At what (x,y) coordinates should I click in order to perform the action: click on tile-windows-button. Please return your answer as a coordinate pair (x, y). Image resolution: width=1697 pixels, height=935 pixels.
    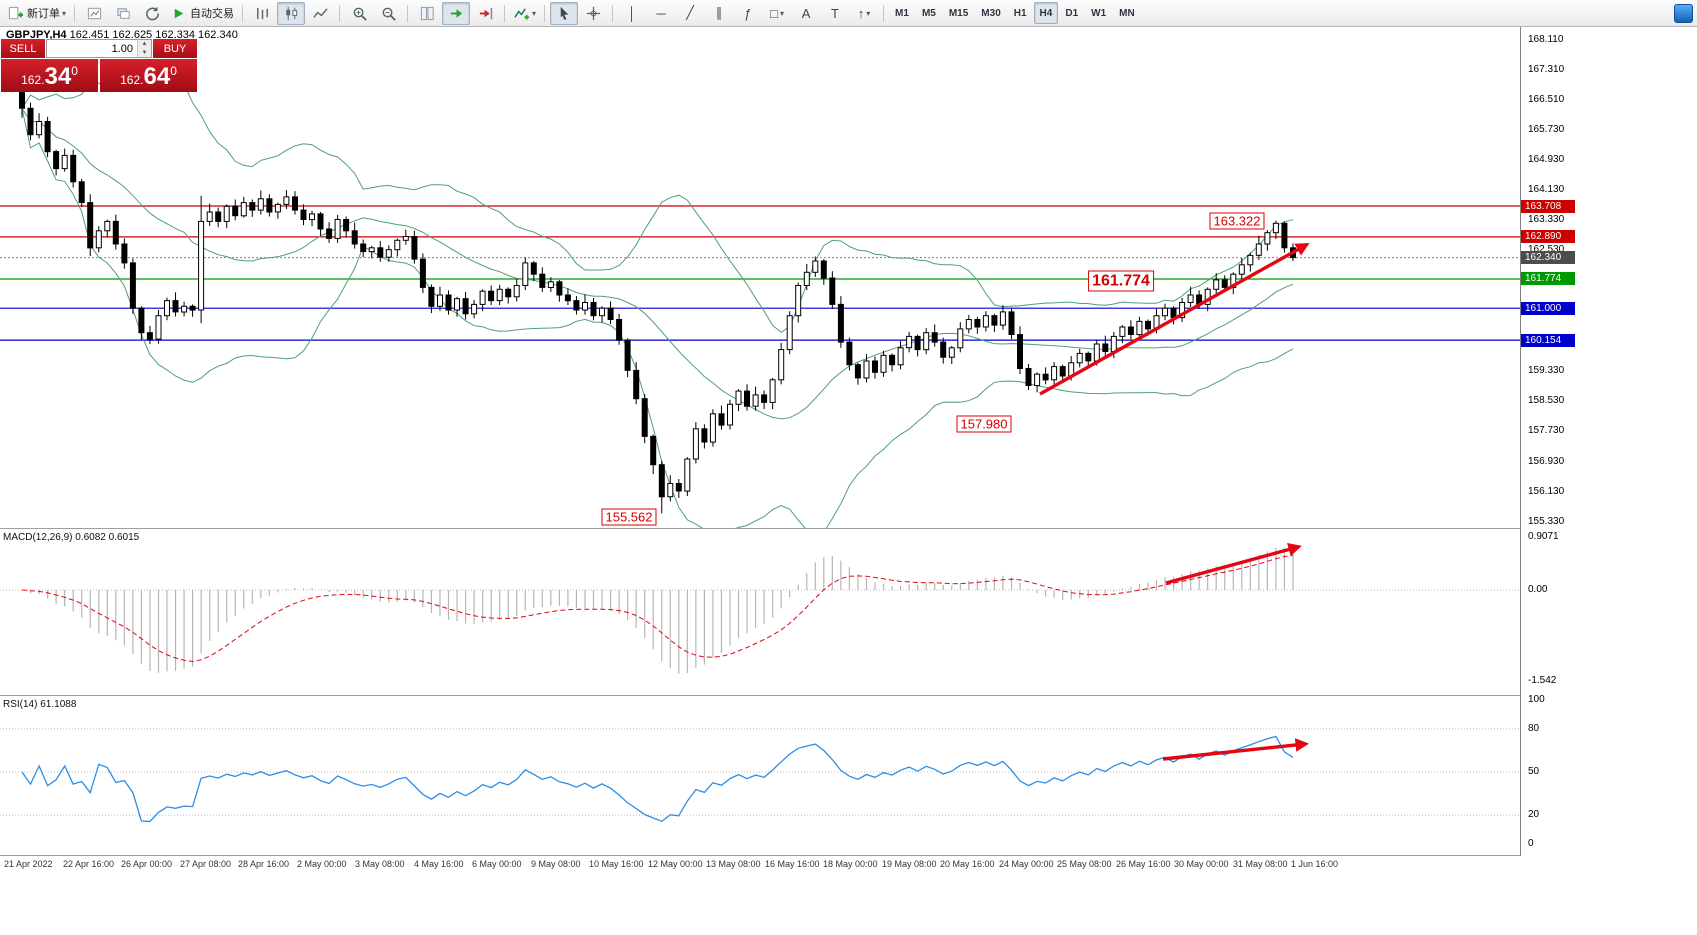
    Looking at the image, I should click on (427, 13).